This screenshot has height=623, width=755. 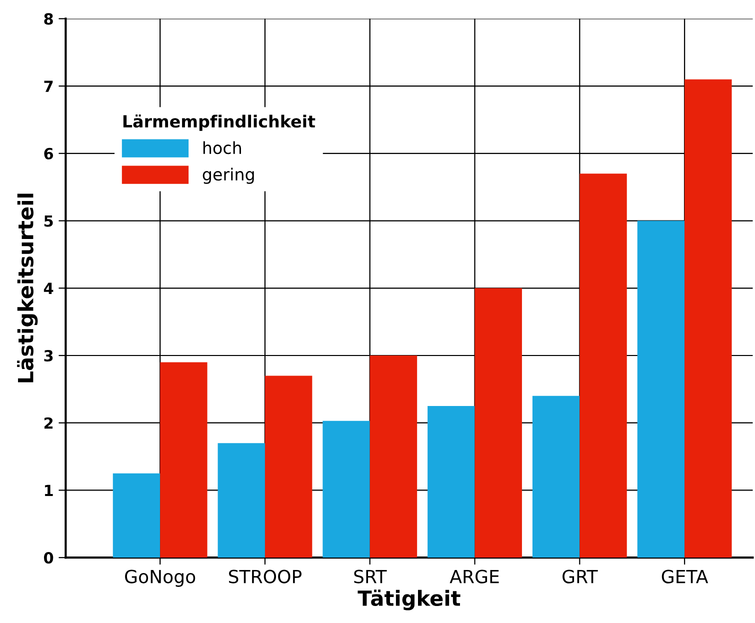 I want to click on y-tick-label: 6, so click(x=49, y=154).